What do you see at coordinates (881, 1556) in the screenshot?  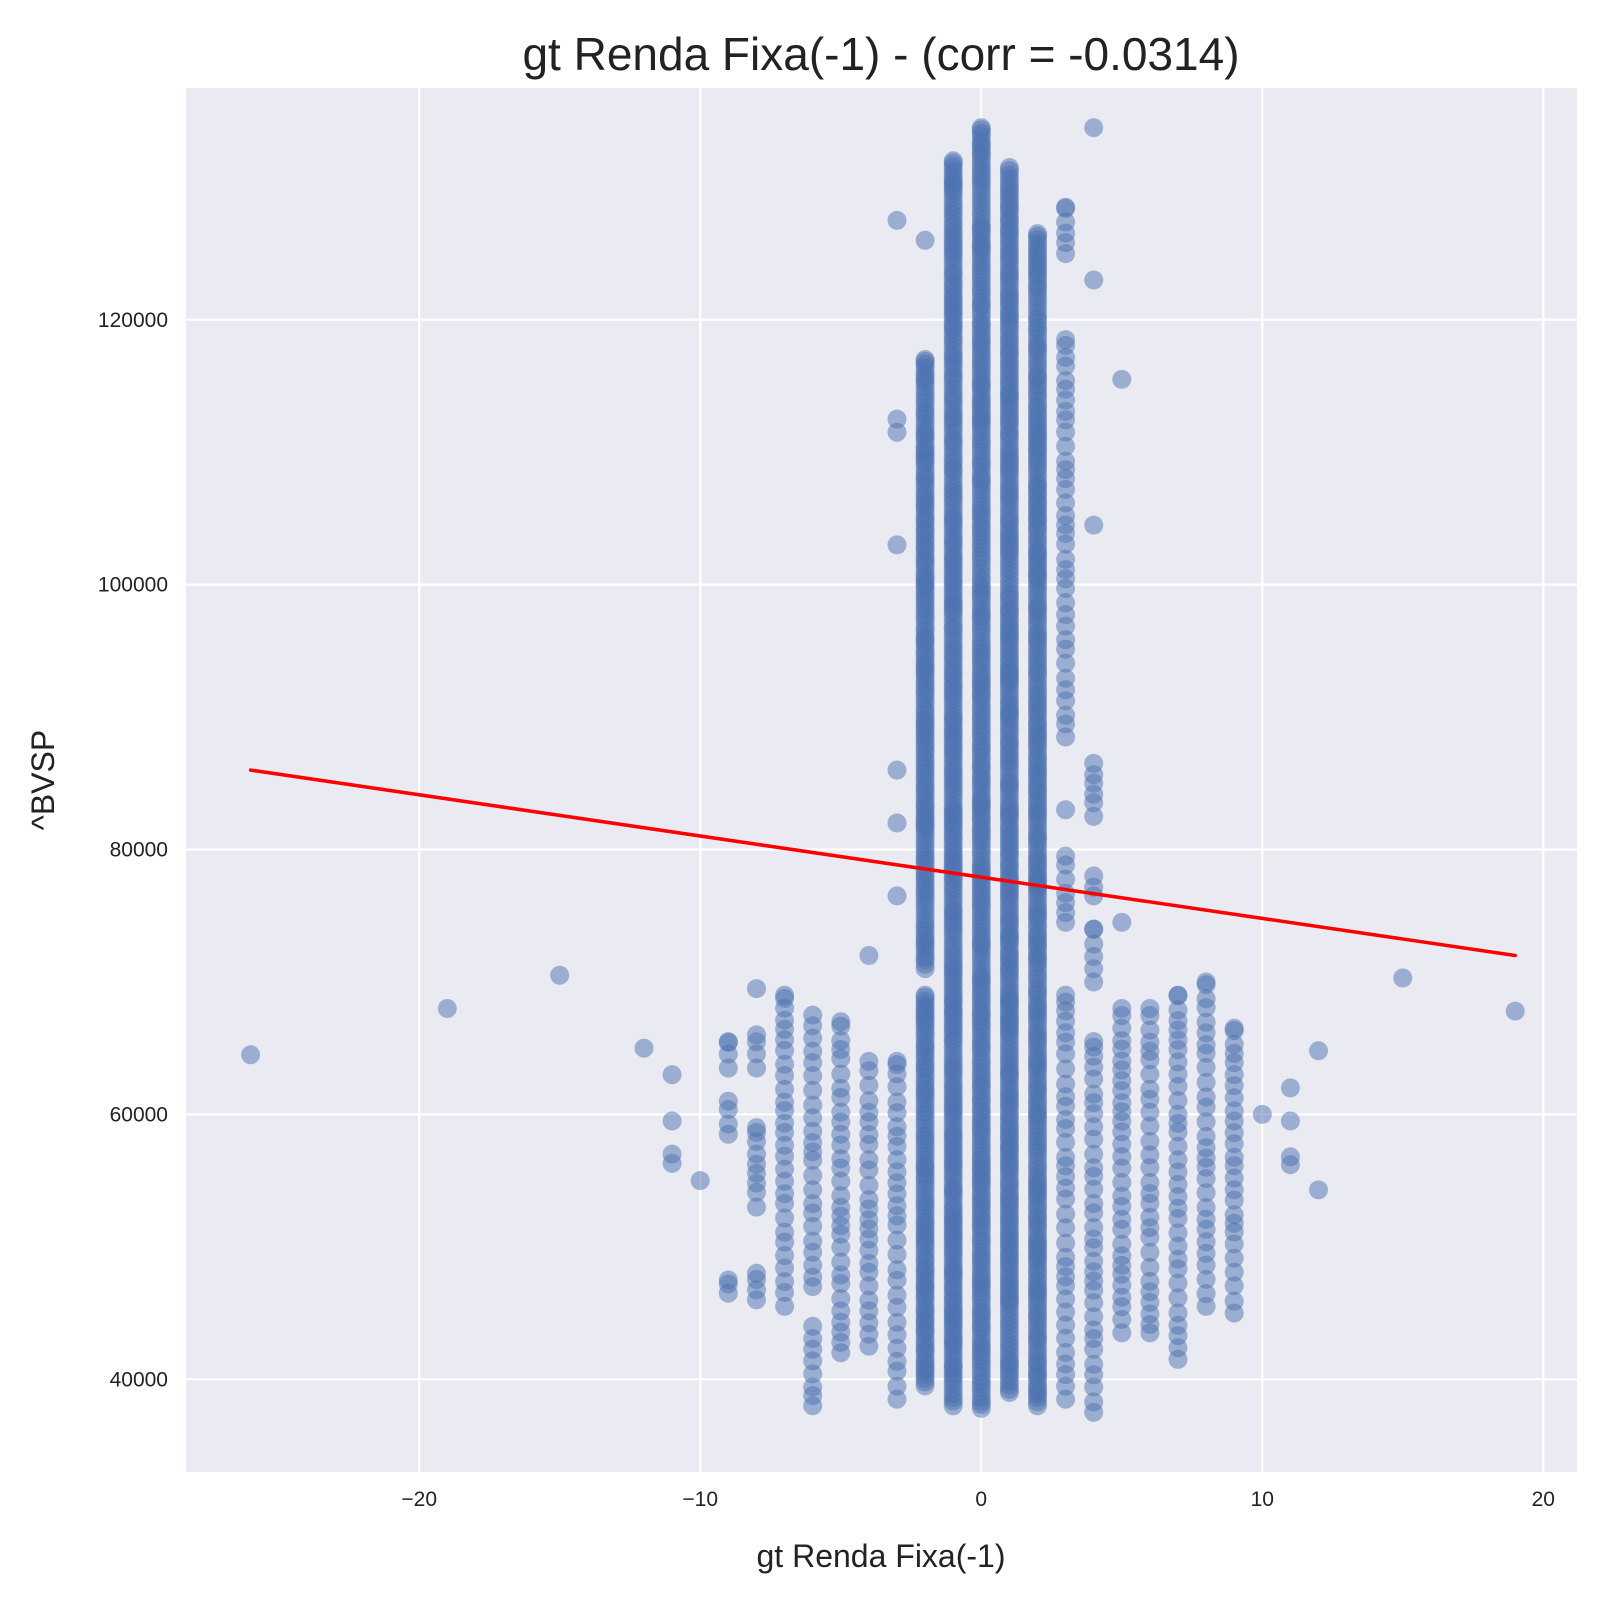 I see `x-axis-label: gt Renda Fixa(-1)` at bounding box center [881, 1556].